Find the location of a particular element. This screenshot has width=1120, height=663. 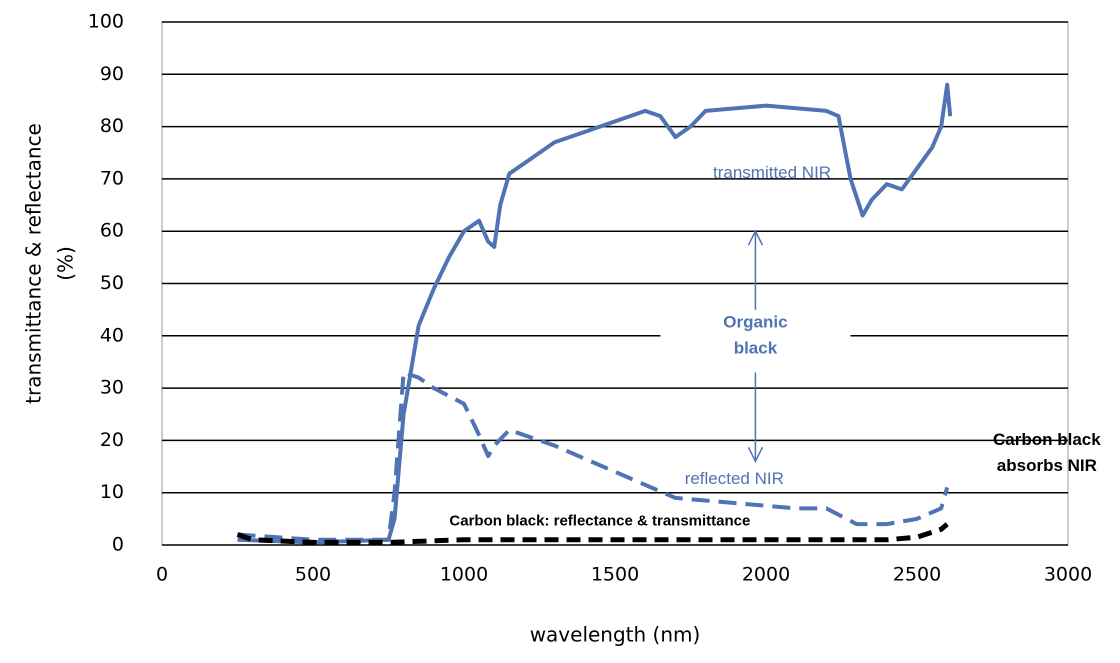

y-axis-title: transmittance & reflectance (%) is located at coordinates (50, 263).